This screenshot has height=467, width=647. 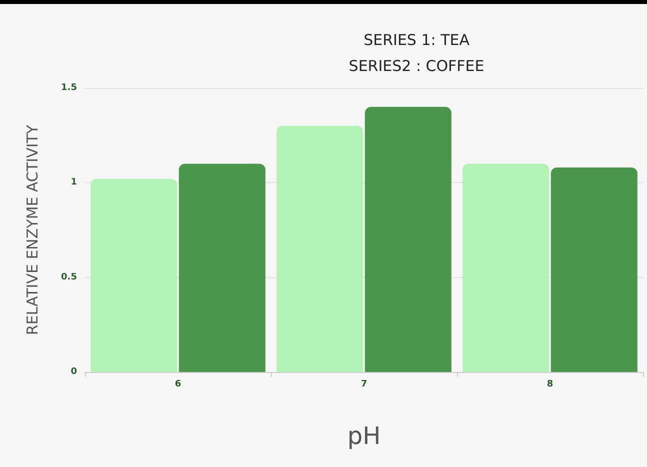 What do you see at coordinates (364, 385) in the screenshot?
I see `x-tick-label: 7` at bounding box center [364, 385].